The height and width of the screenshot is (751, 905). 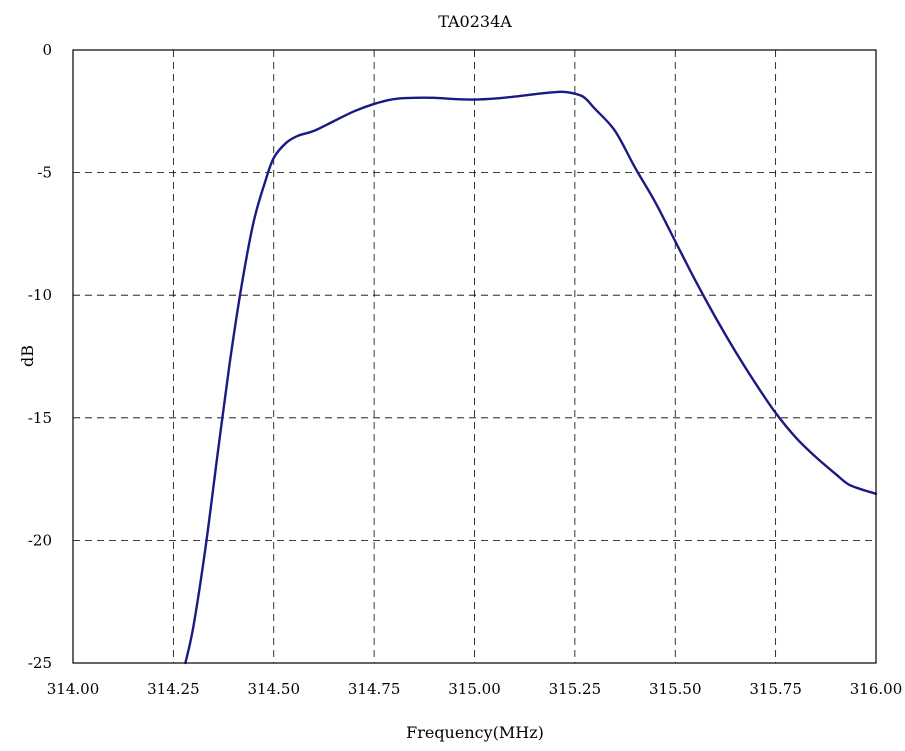 What do you see at coordinates (475, 732) in the screenshot?
I see `x-axis-title: Frequency(MHz)` at bounding box center [475, 732].